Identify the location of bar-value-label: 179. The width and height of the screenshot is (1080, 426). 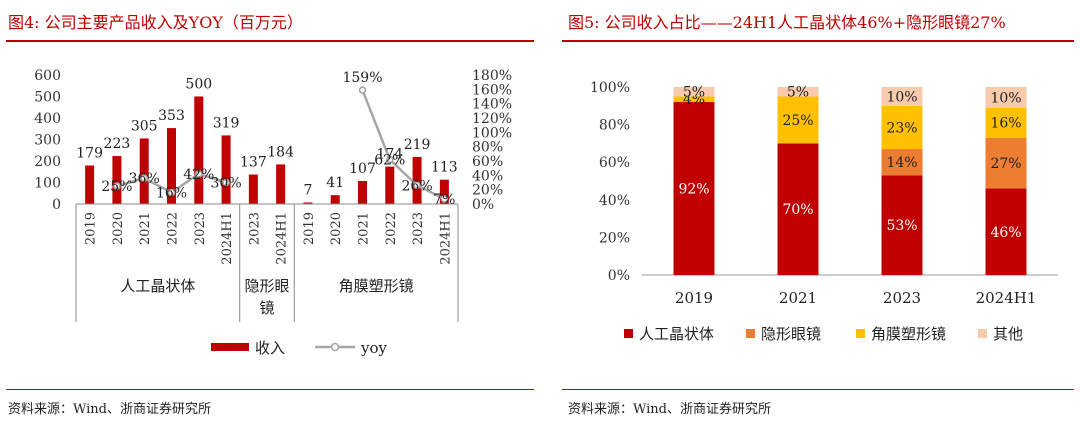
(89, 154).